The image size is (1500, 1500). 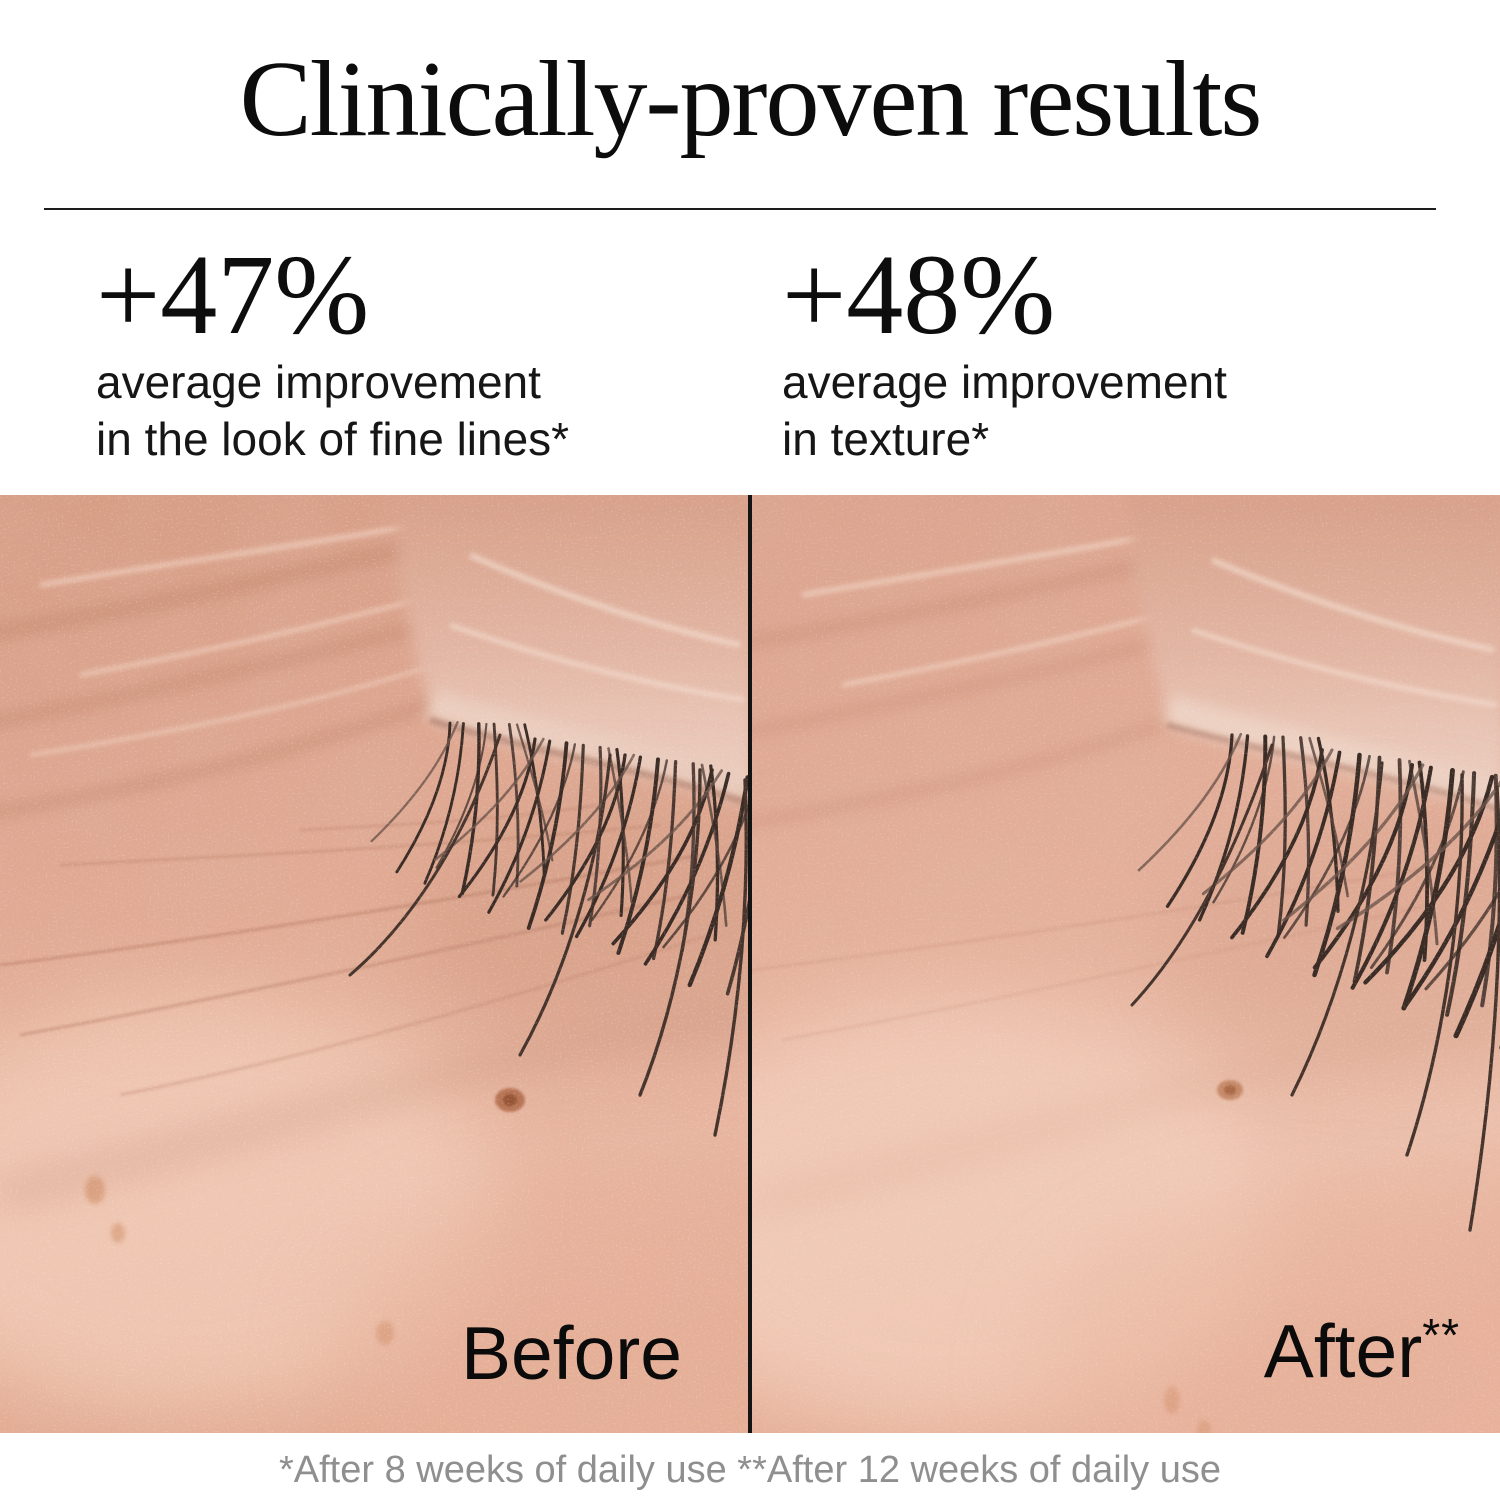 I want to click on stat-description-texture: average improvement in texture*, so click(x=1004, y=411).